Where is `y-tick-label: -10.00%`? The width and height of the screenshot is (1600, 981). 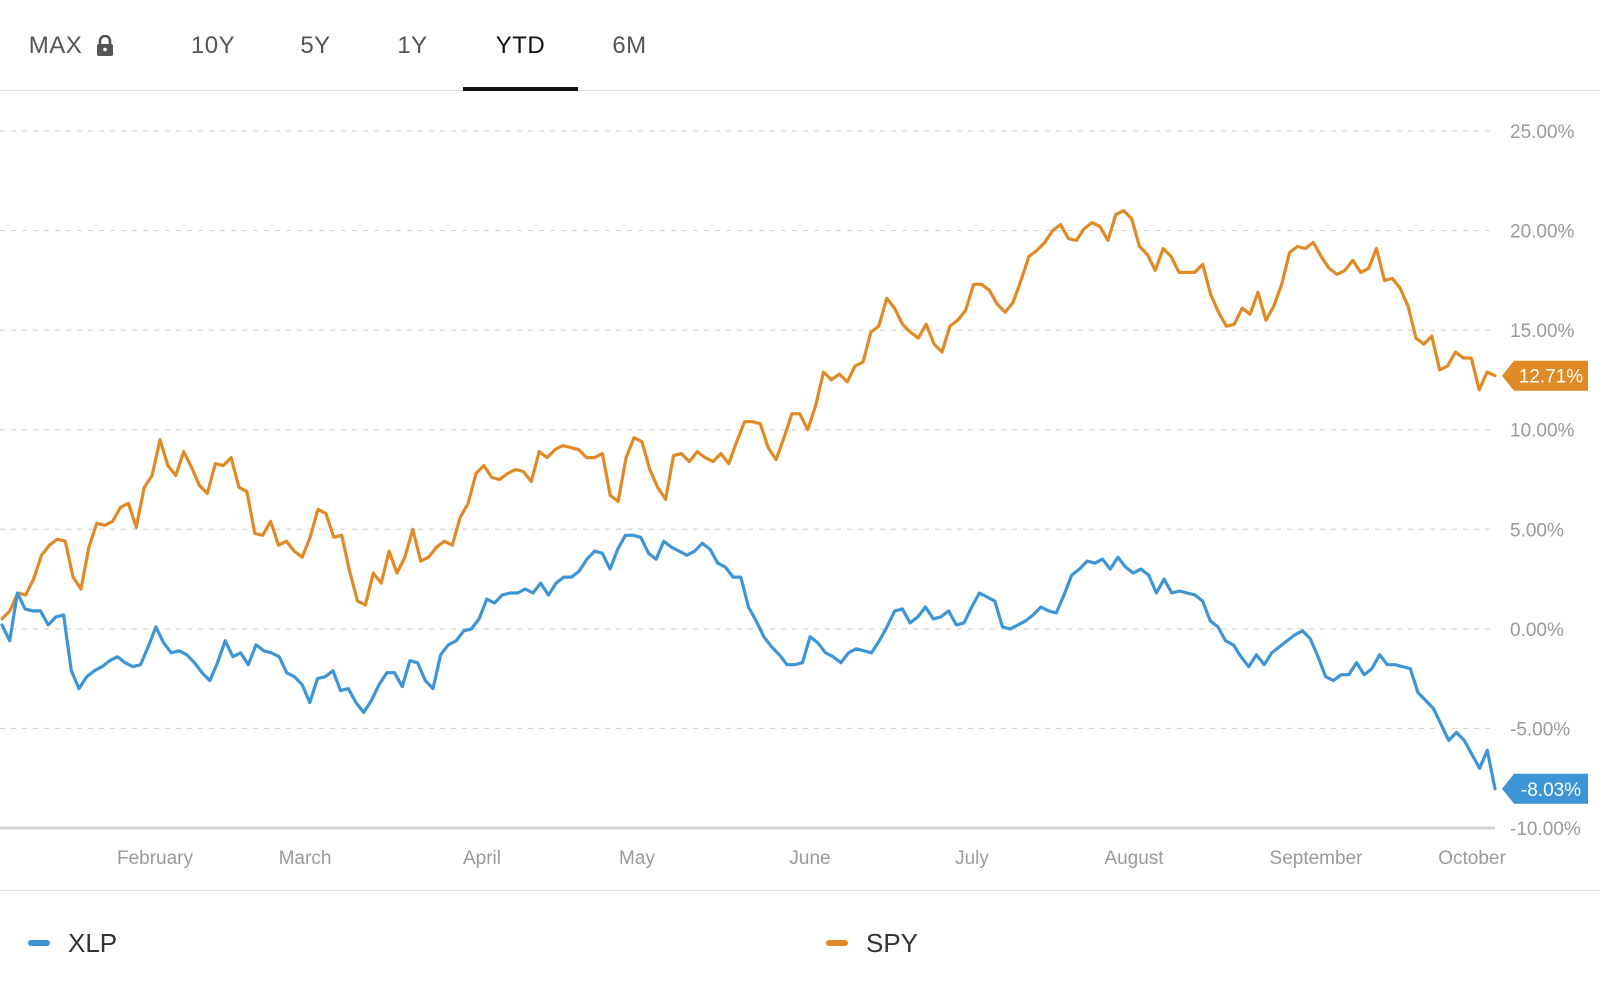
y-tick-label: -10.00% is located at coordinates (1545, 829).